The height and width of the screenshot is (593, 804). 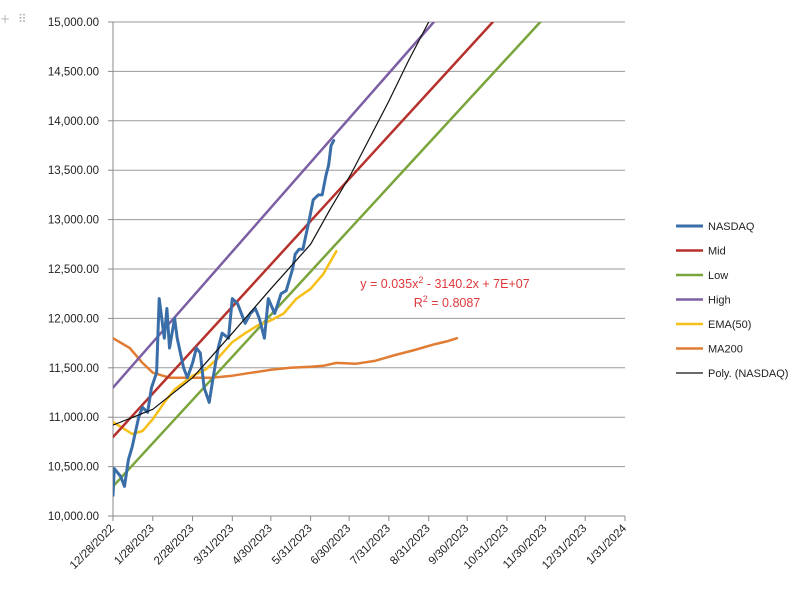 I want to click on y-tick-label: 11,000.00, so click(x=74, y=418).